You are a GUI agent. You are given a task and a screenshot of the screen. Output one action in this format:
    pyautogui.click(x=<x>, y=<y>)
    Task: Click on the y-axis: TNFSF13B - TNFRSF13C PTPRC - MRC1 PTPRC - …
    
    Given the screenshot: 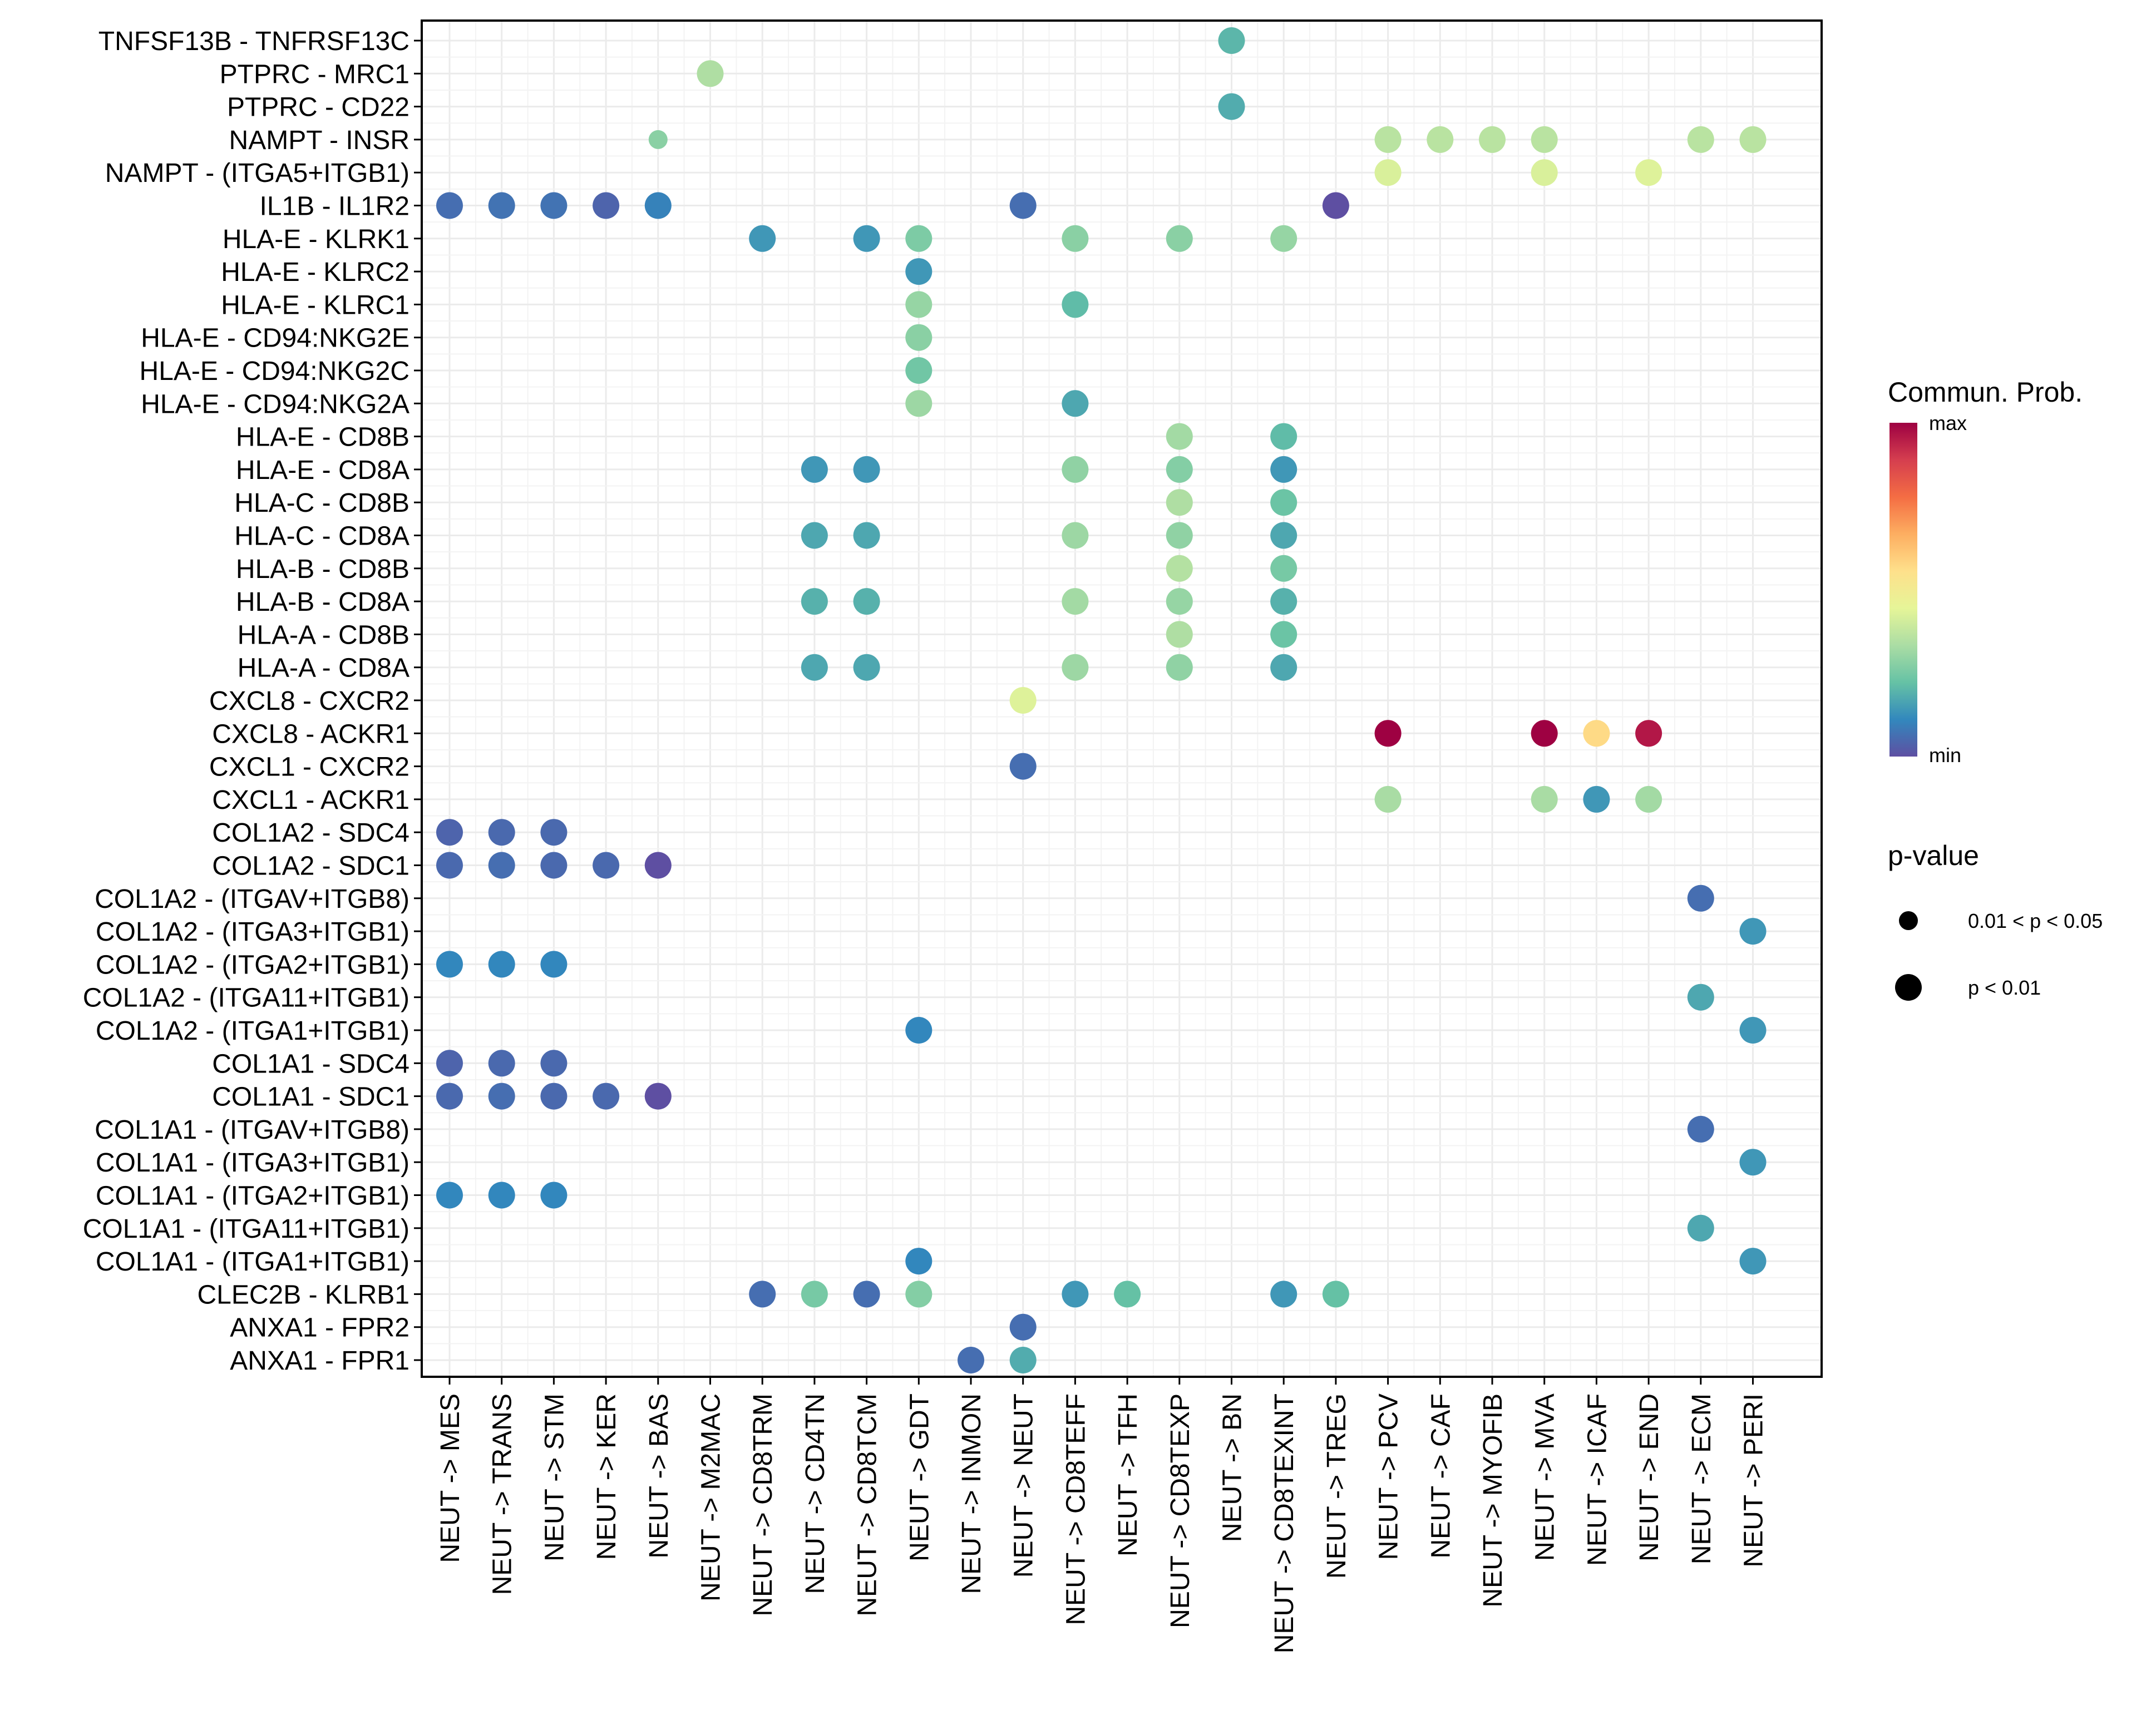 What is the action you would take?
    pyautogui.click(x=252, y=701)
    